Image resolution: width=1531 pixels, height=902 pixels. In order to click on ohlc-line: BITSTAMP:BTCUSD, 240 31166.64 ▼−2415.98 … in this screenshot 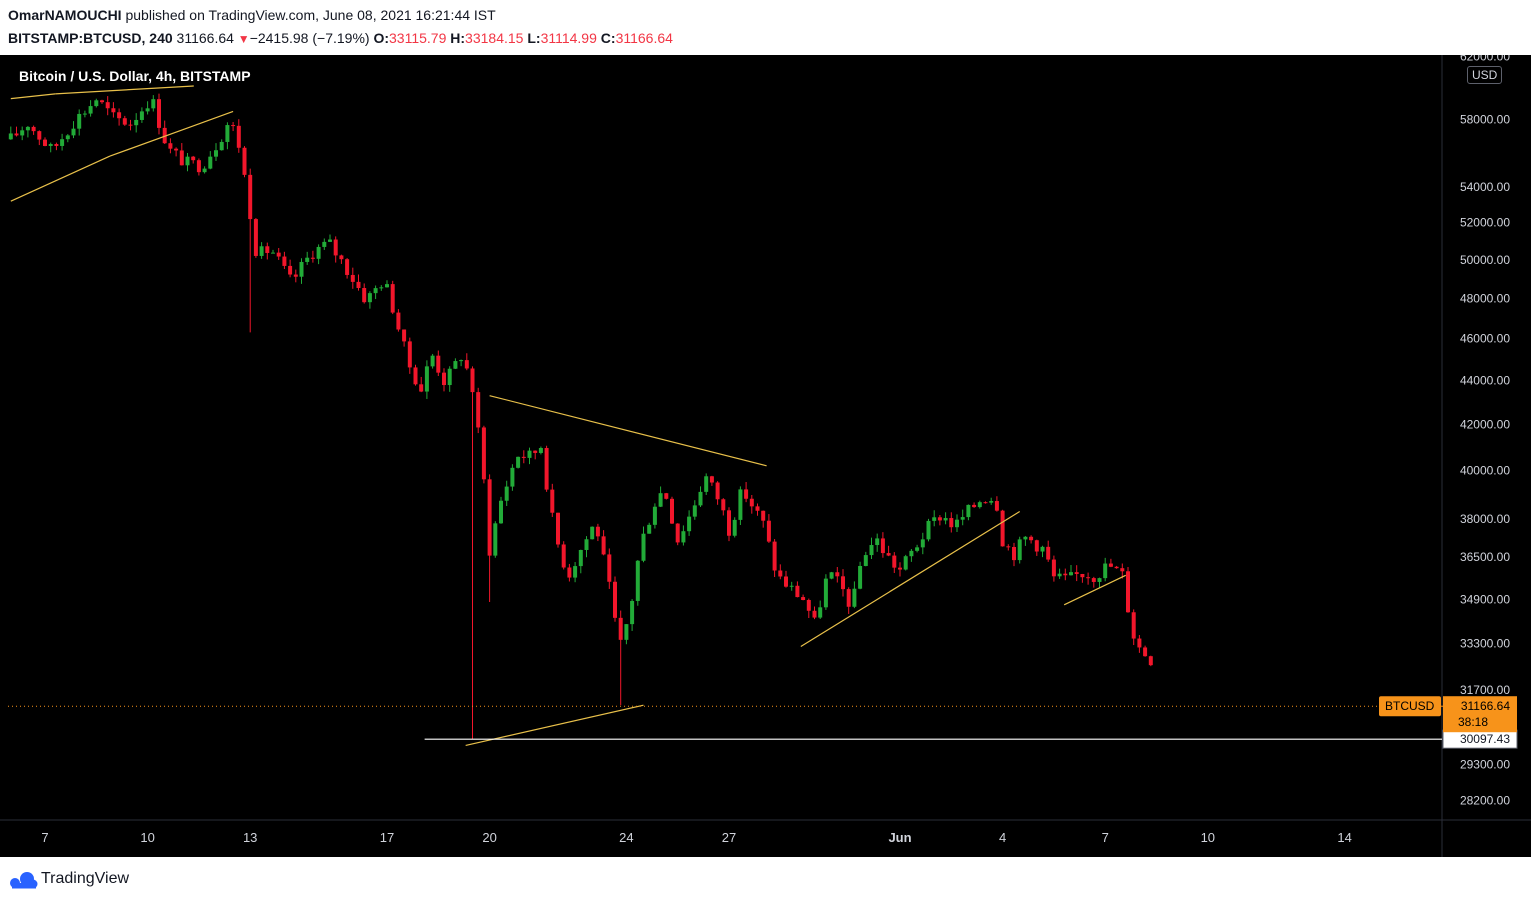, I will do `click(340, 38)`.